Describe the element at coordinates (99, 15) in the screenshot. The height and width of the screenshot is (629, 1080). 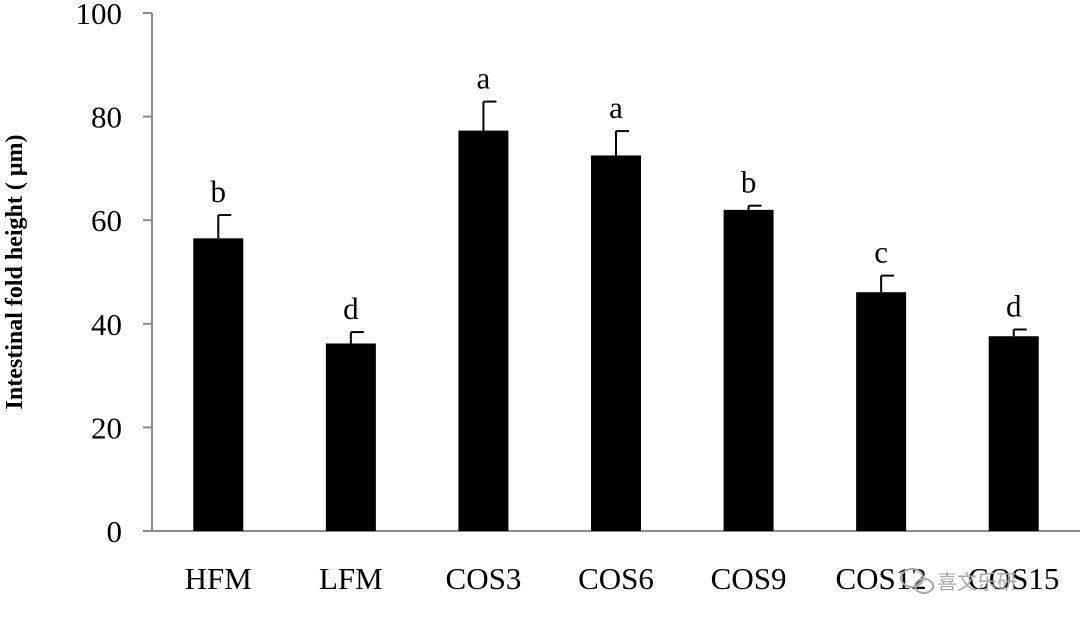
I see `y-tick-label-100: 100` at that location.